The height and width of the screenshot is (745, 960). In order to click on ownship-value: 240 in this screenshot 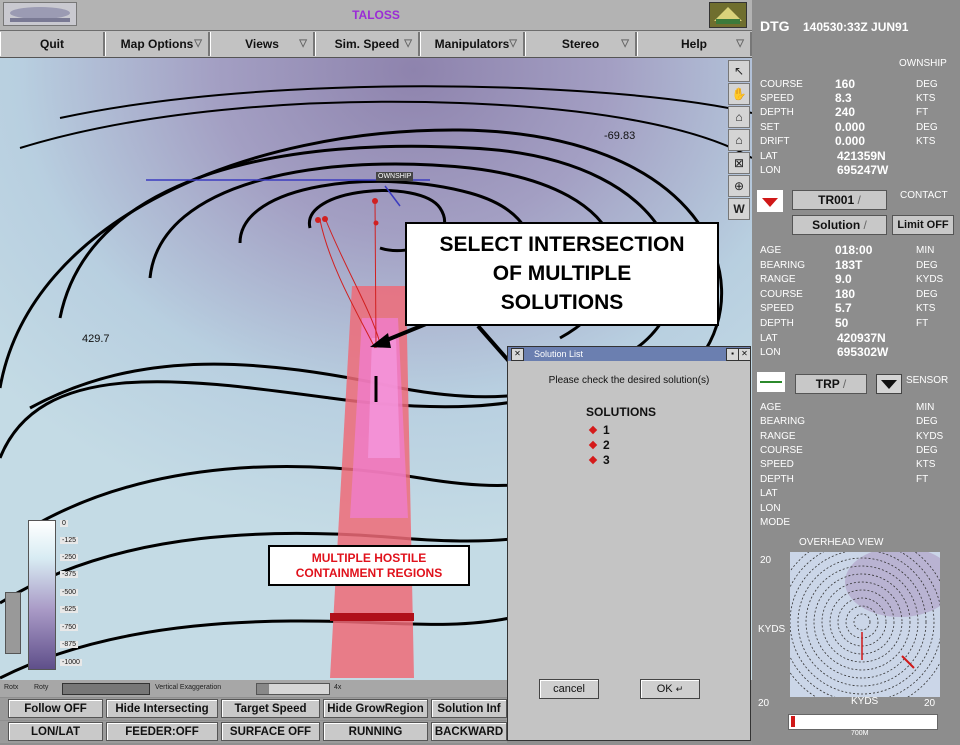, I will do `click(845, 112)`.